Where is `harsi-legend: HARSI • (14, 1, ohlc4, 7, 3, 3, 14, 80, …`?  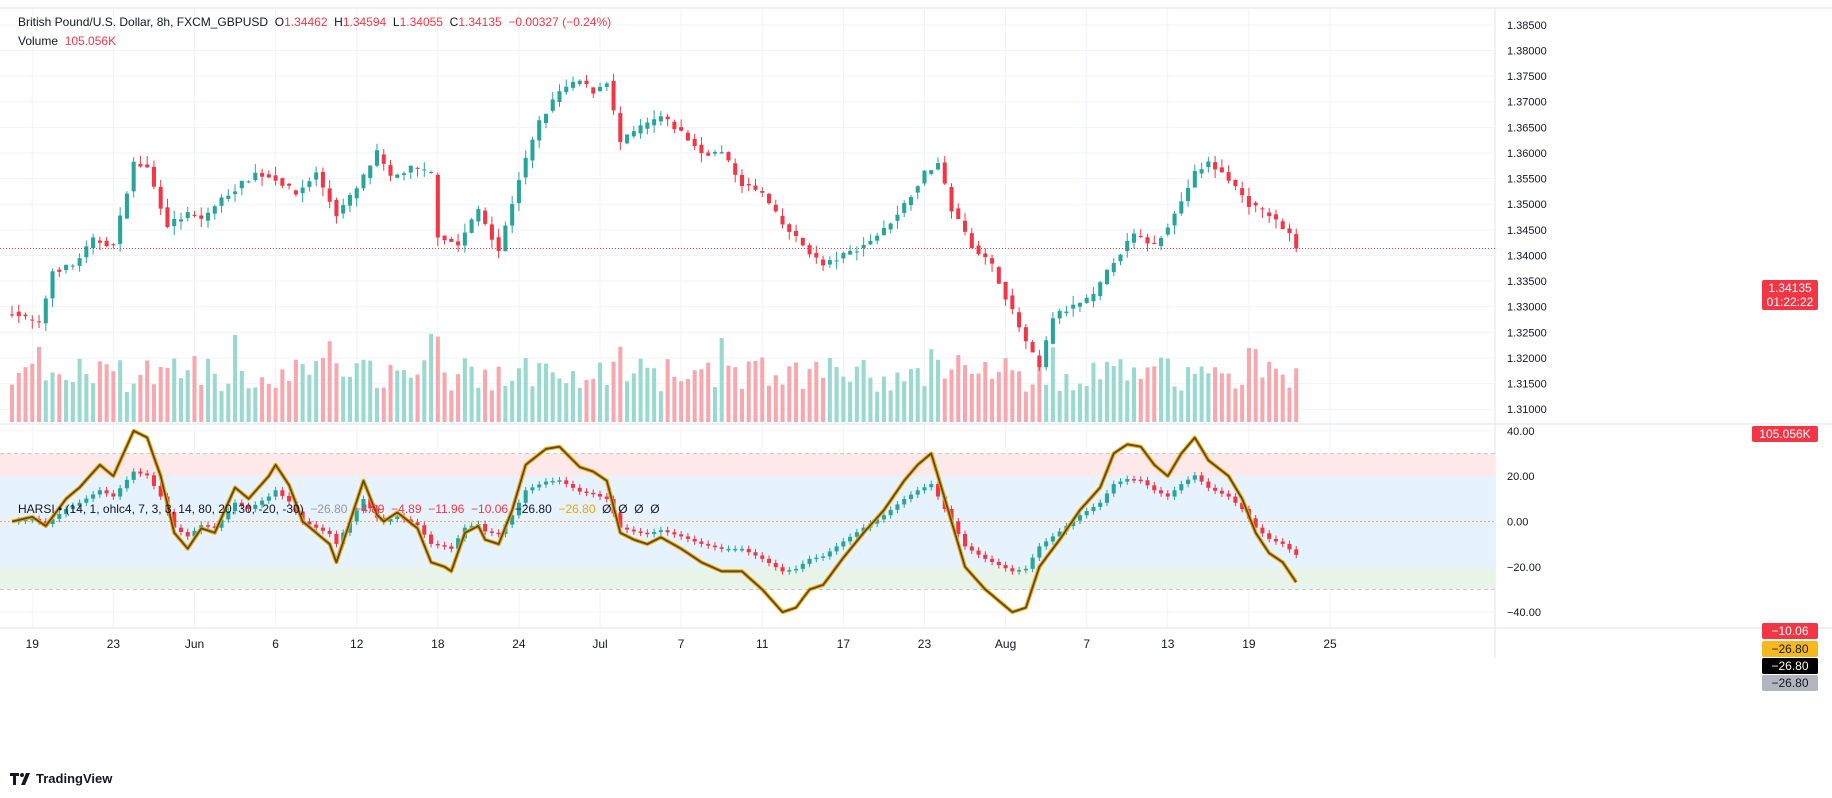
harsi-legend: HARSI • (14, 1, ohlc4, 7, 3, 3, 14, 80, … is located at coordinates (339, 509).